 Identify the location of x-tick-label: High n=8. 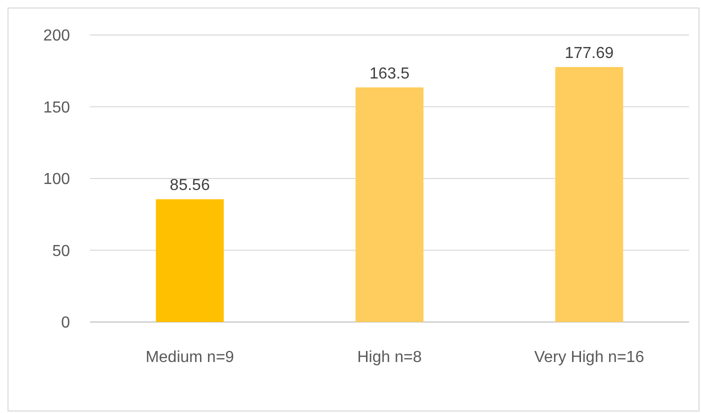
(389, 357).